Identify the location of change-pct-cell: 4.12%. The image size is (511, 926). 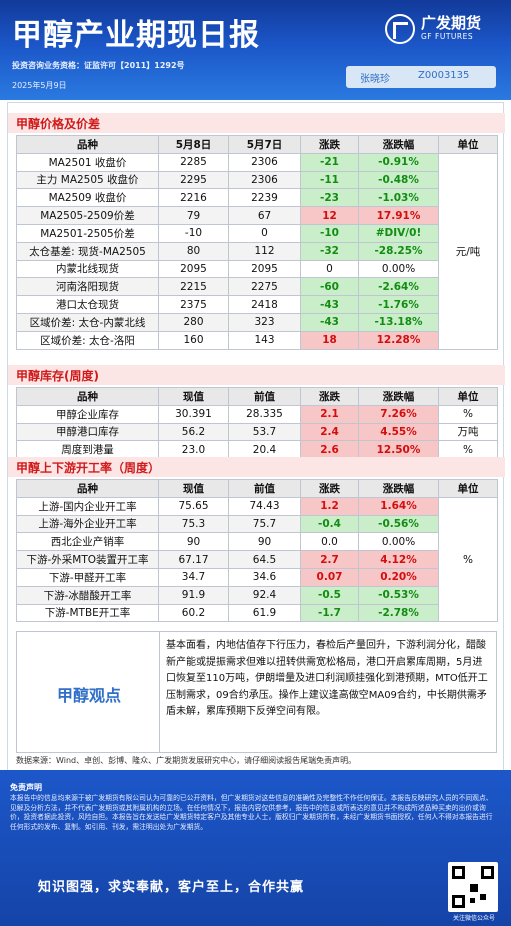
(398, 559).